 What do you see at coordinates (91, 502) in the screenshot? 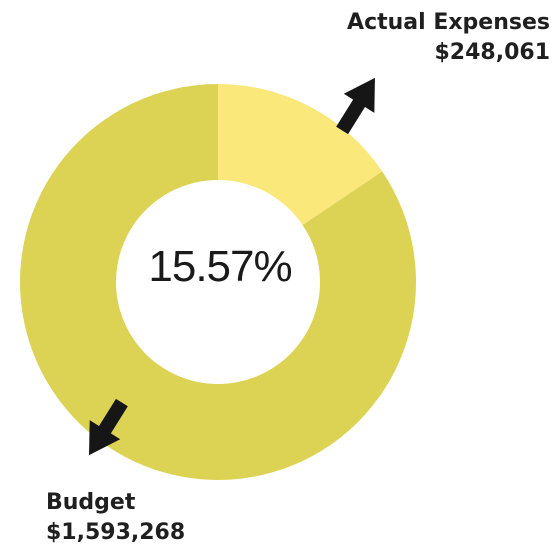
I see `budget-label: Budget` at bounding box center [91, 502].